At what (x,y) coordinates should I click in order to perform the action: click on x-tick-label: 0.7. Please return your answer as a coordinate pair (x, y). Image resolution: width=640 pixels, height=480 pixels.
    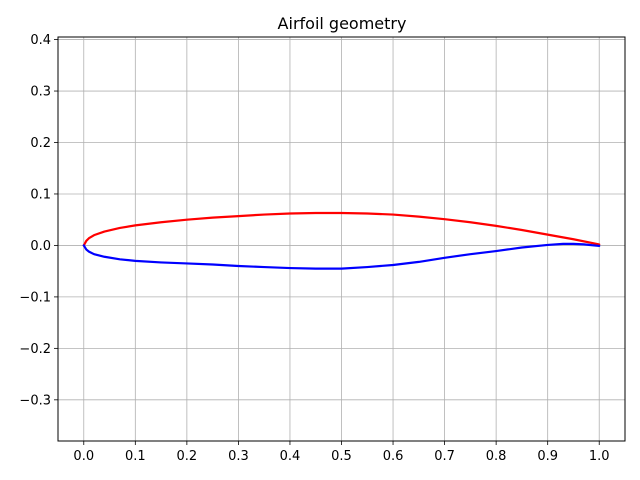
    Looking at the image, I should click on (444, 456).